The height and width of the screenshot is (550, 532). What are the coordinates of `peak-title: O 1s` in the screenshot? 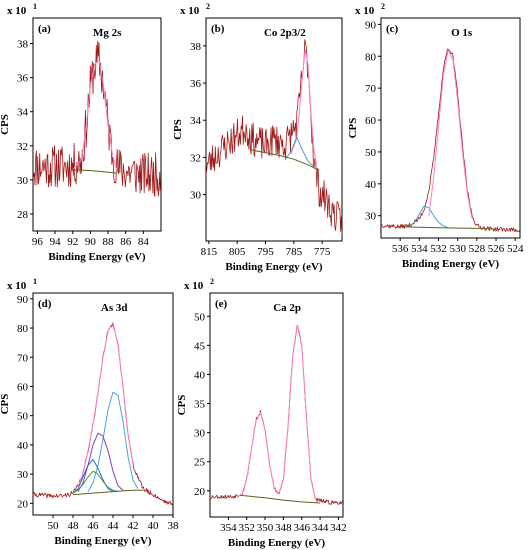 It's located at (462, 33).